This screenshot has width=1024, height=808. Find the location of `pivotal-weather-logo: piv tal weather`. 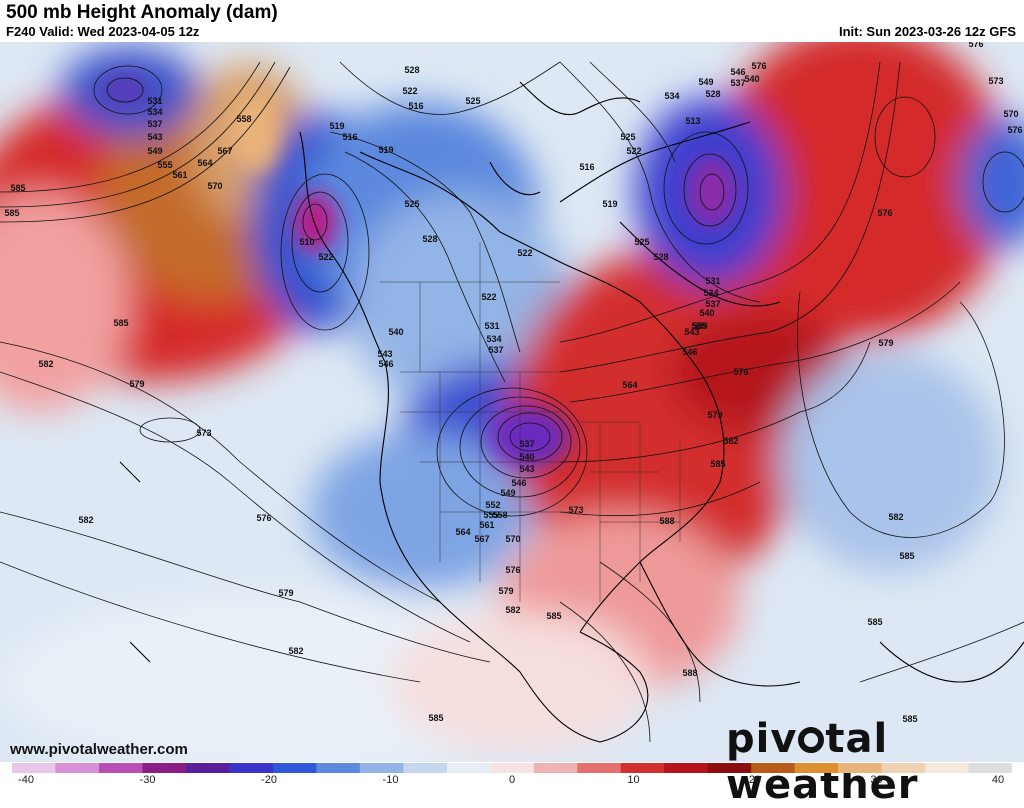

pivotal-weather-logo: piv tal weather is located at coordinates (875, 762).